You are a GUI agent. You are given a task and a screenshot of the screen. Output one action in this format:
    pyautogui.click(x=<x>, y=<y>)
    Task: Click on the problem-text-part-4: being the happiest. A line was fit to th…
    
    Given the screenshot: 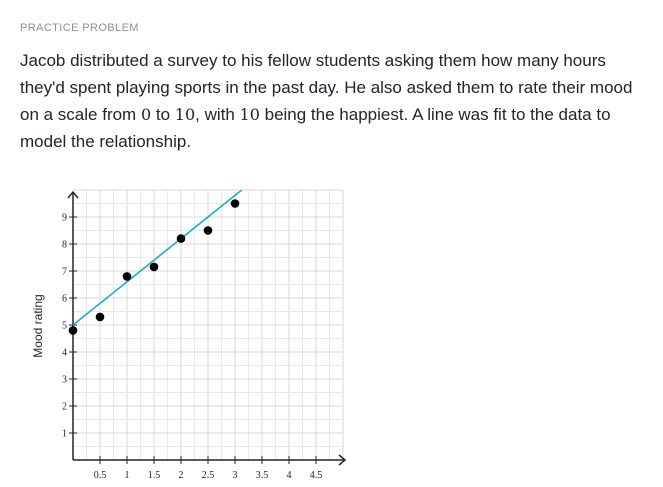 What is the action you would take?
    pyautogui.click(x=315, y=128)
    